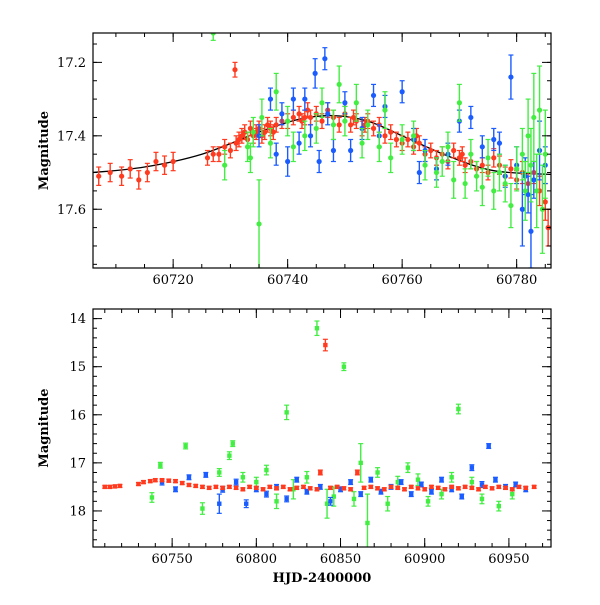  What do you see at coordinates (71, 63) in the screenshot?
I see `y-tick-label: 17.2` at bounding box center [71, 63].